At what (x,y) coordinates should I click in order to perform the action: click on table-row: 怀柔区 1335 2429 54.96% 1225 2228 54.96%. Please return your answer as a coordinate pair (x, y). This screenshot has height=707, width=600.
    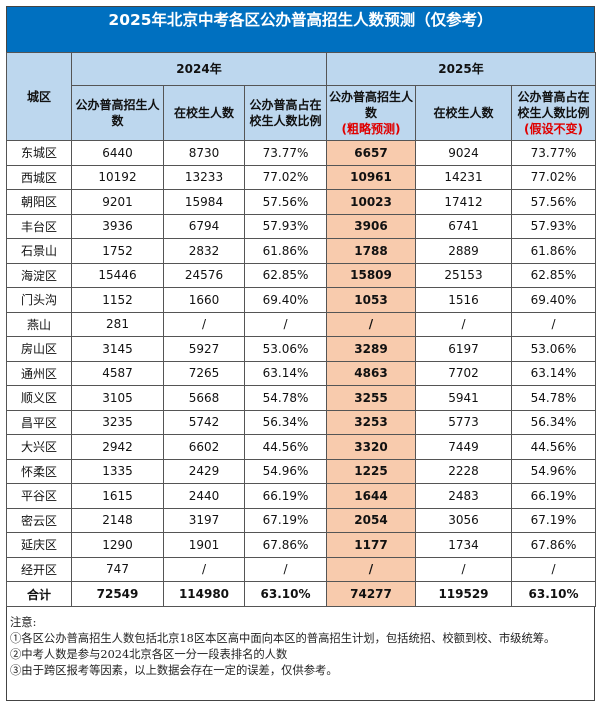
    Looking at the image, I should click on (301, 471).